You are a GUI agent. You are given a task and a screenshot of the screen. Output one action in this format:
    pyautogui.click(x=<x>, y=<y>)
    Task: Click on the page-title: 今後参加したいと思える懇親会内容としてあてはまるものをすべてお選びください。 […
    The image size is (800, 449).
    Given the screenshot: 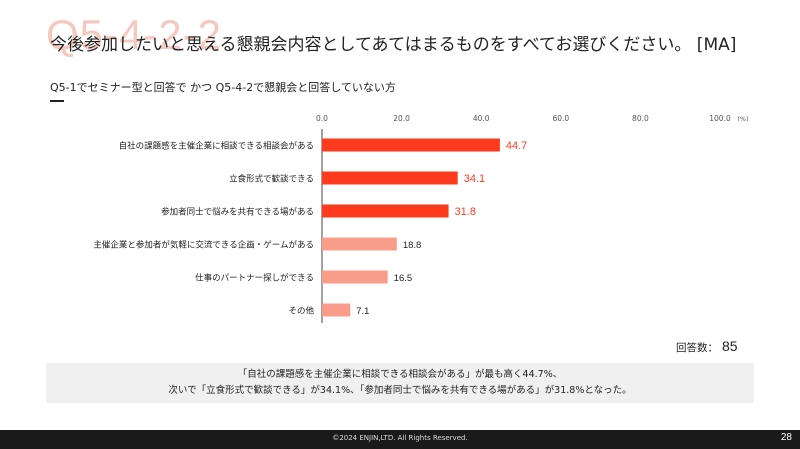 What is the action you would take?
    pyautogui.click(x=393, y=45)
    